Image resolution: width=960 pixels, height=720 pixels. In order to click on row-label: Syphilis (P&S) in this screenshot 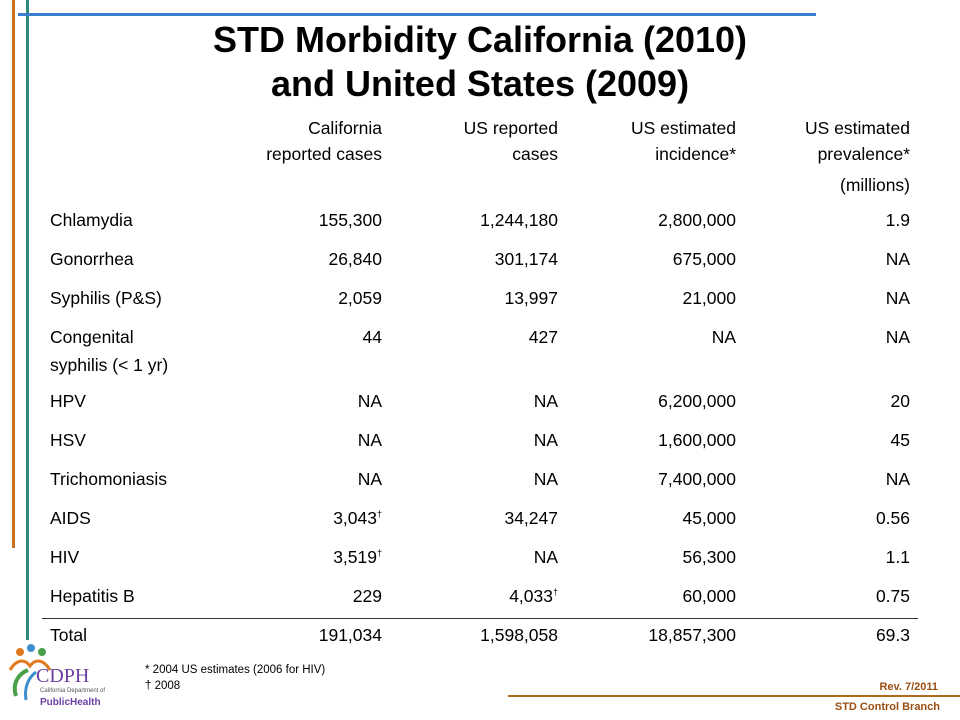, I will do `click(106, 298)`.